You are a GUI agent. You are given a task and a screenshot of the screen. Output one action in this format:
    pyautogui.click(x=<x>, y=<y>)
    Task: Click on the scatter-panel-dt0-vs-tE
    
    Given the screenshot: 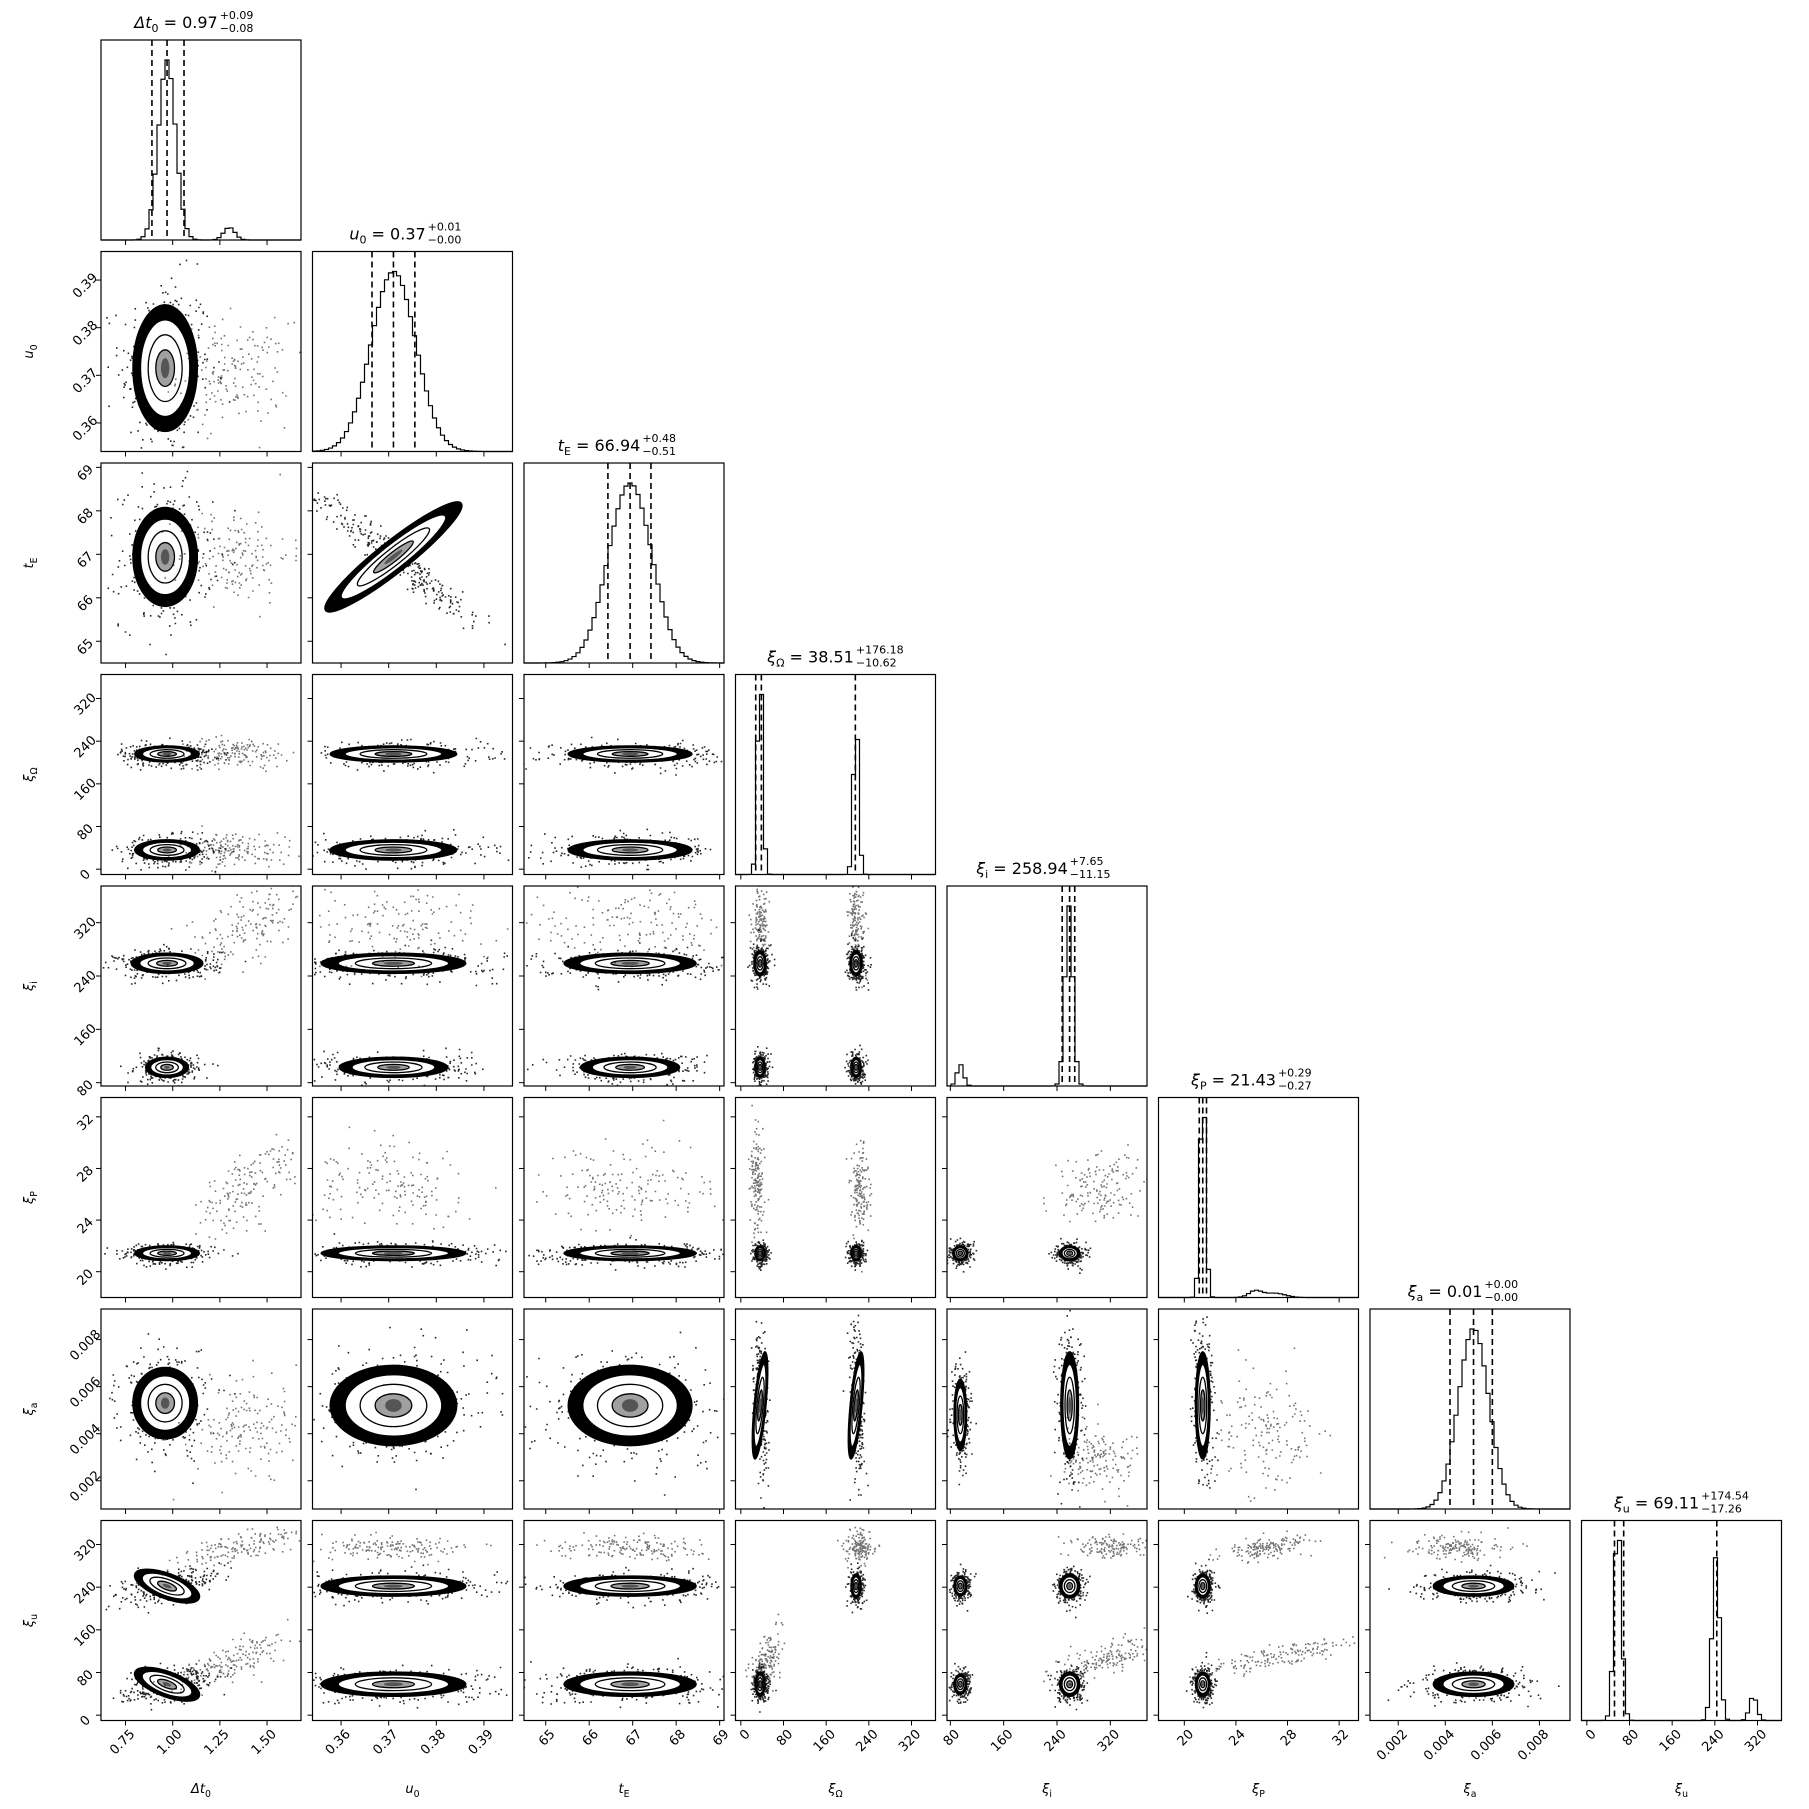 What is the action you would take?
    pyautogui.click(x=202, y=566)
    